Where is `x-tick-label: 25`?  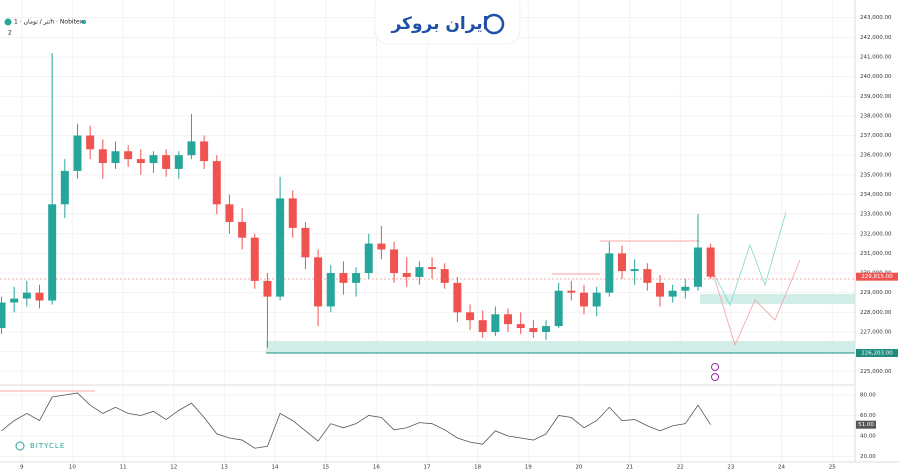 x-tick-label: 25 is located at coordinates (832, 468).